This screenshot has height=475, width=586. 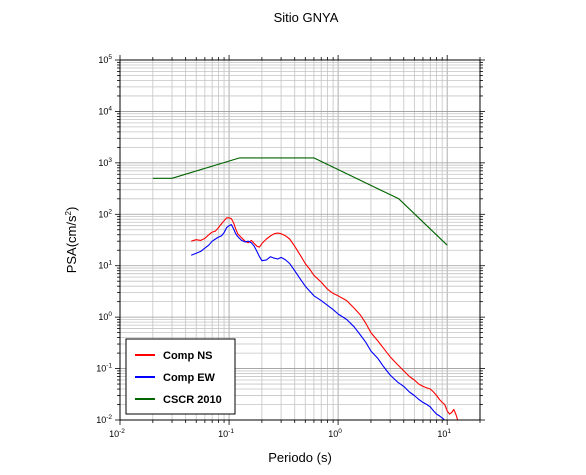 I want to click on legend-label-0: Comp NS, so click(x=188, y=356).